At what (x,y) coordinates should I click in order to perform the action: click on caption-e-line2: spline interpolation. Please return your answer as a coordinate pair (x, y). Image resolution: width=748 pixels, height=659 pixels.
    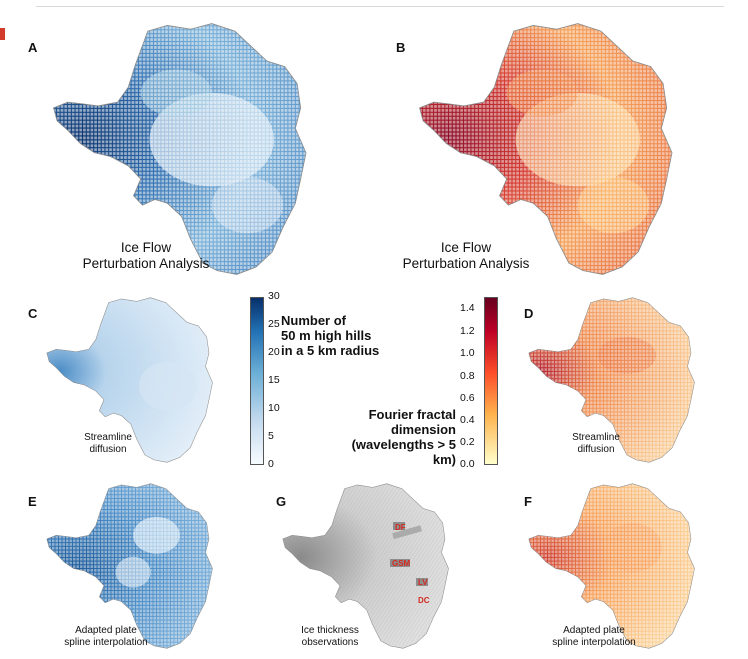
    Looking at the image, I should click on (106, 642).